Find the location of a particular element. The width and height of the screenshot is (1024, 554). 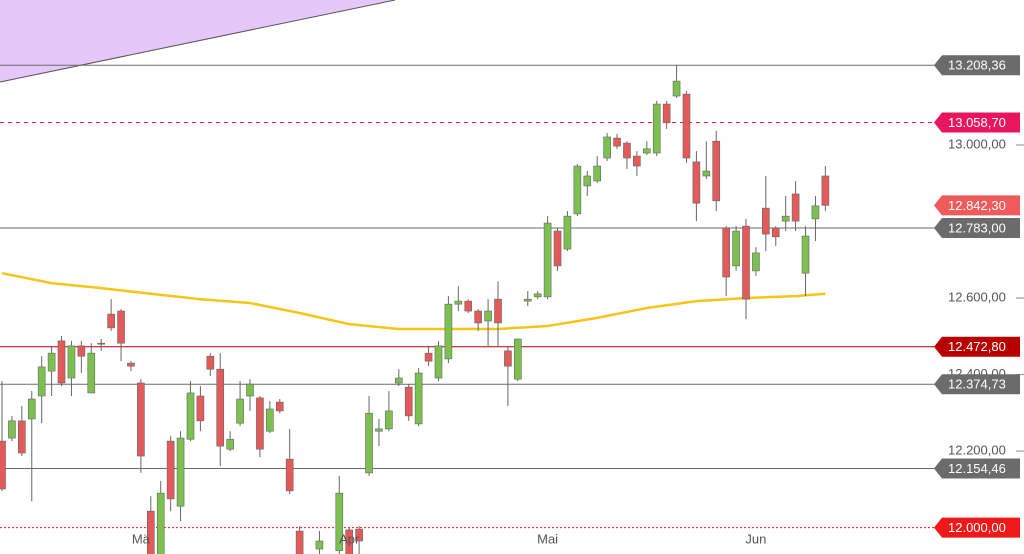

level-label: 13.058,70 is located at coordinates (977, 122).